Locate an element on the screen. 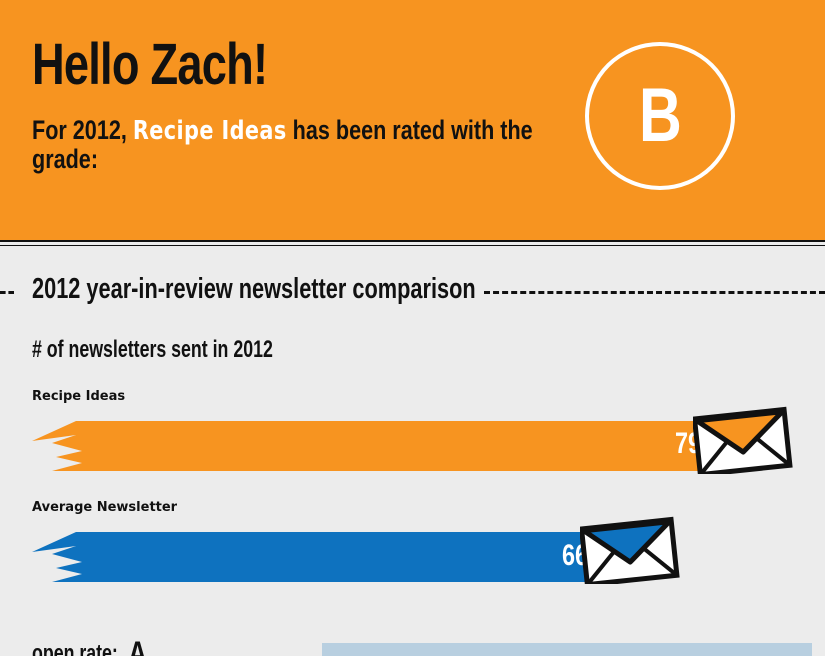  bar-label-recipe-ideas: Recipe Ideas is located at coordinates (79, 396).